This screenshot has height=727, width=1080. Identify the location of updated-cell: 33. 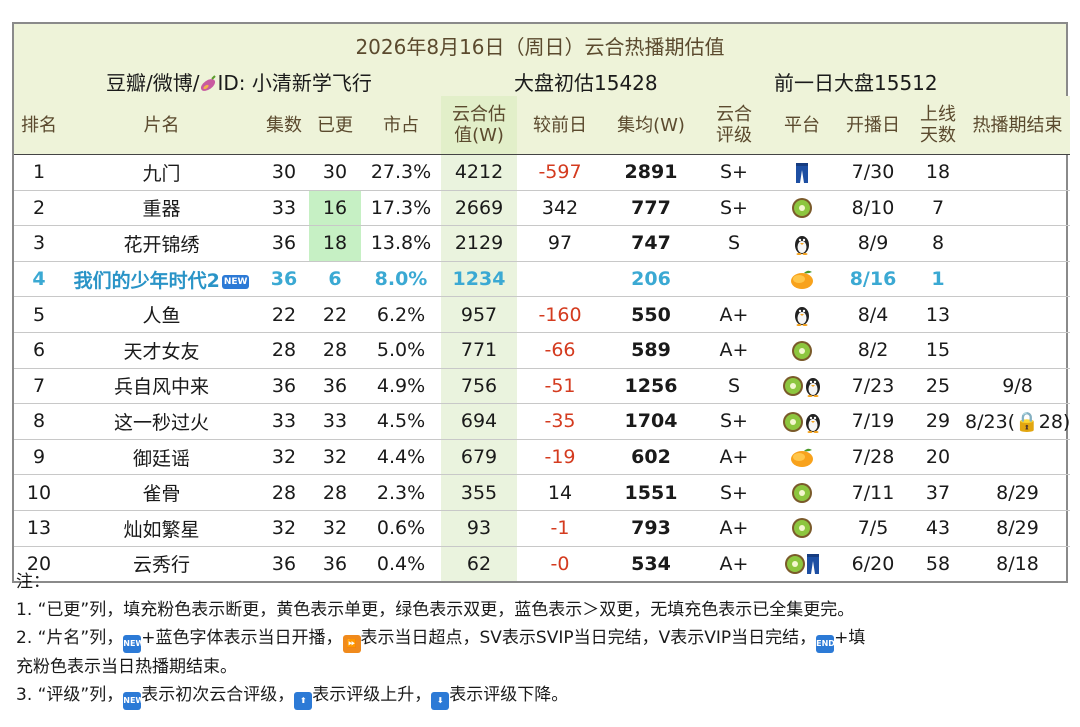
(335, 421).